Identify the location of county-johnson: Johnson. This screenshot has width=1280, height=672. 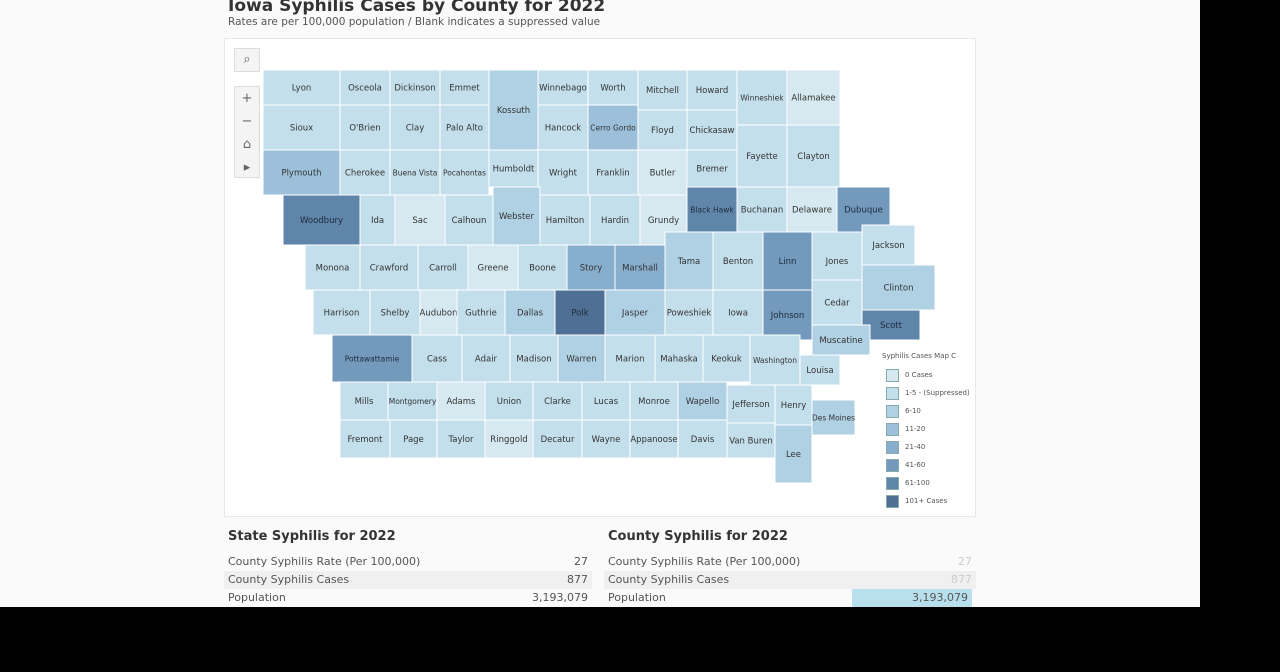
(787, 315).